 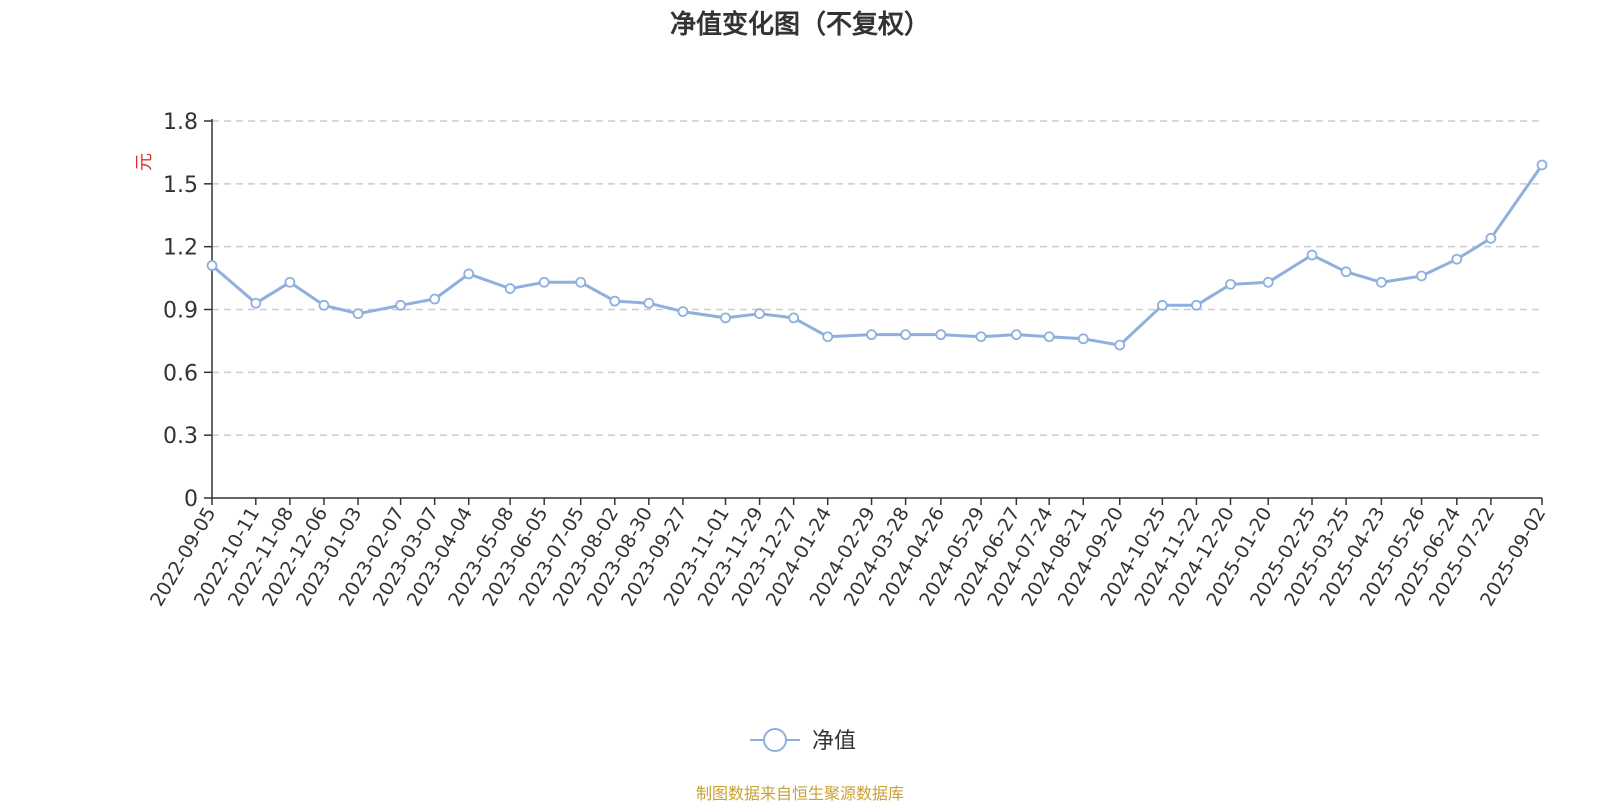 I want to click on y-tick-label: 1.5, so click(x=180, y=185).